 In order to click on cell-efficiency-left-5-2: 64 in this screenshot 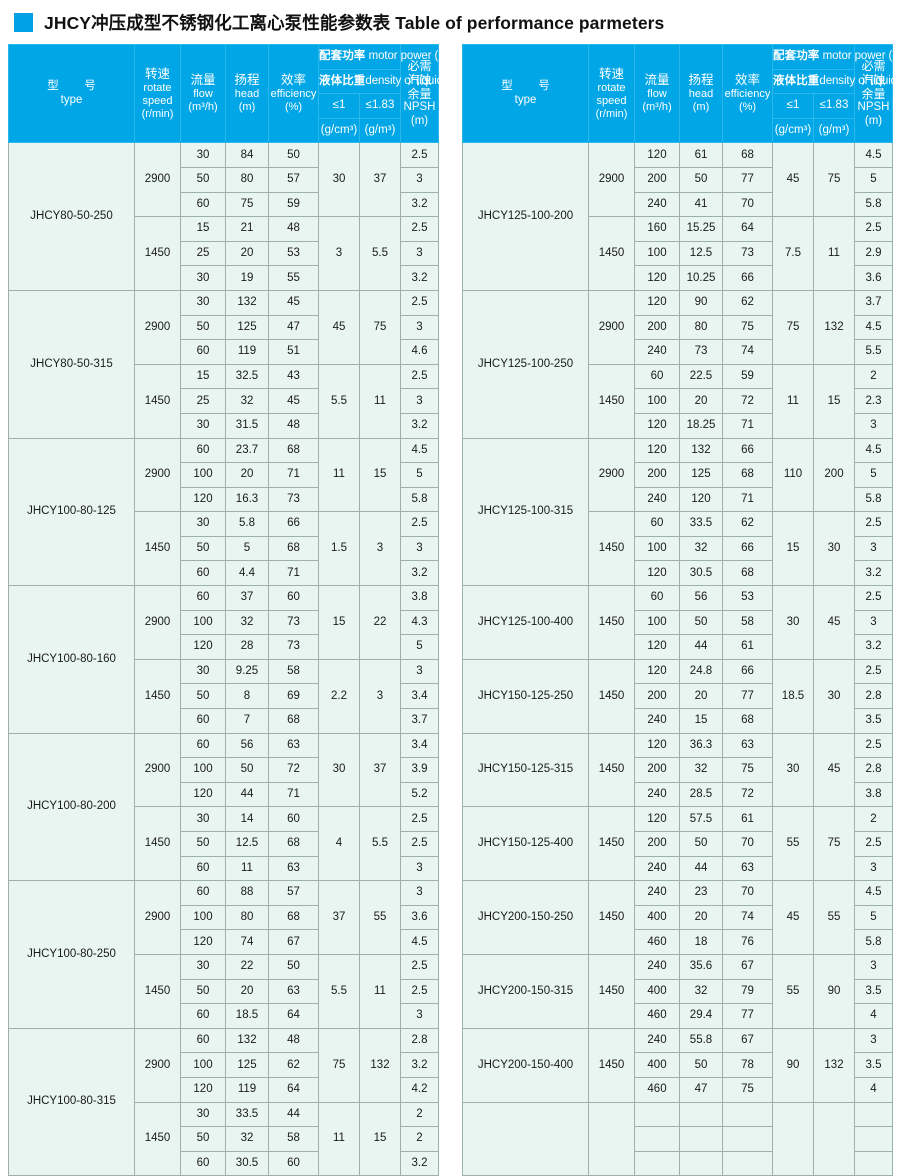, I will do `click(293, 1016)`.